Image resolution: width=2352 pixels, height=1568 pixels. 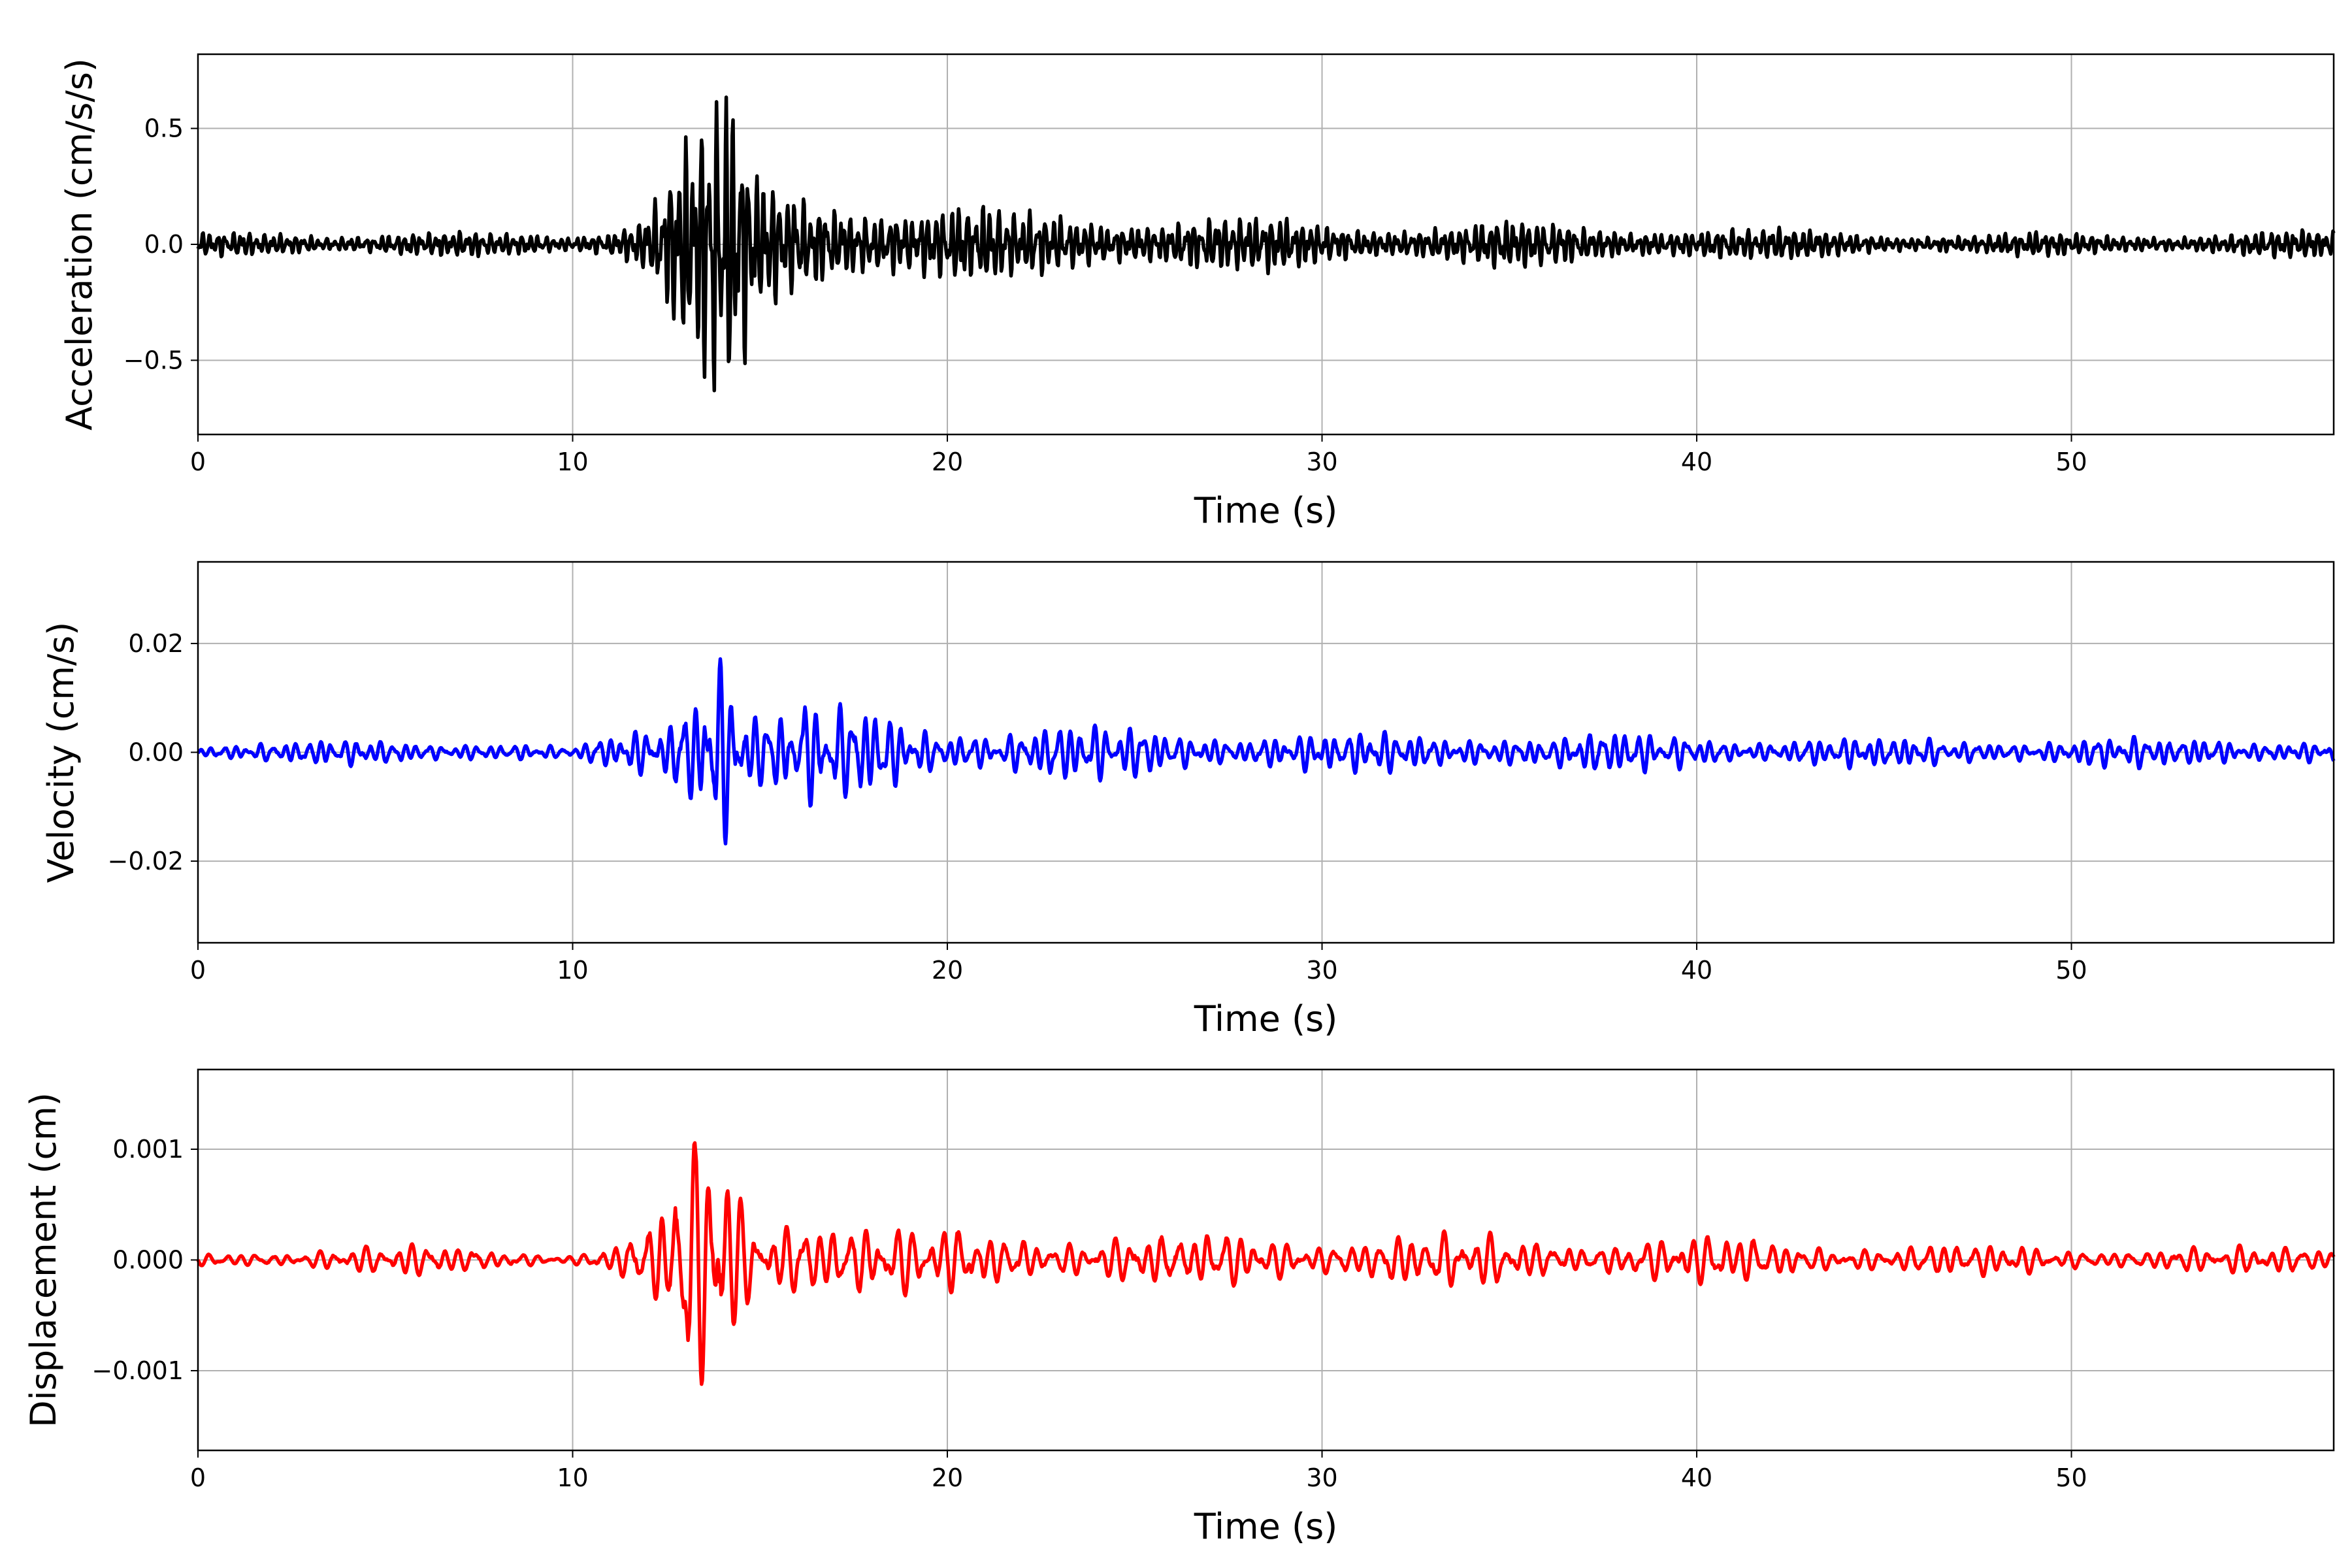 What do you see at coordinates (2071, 462) in the screenshot?
I see `acceleration-x-tick-label-5: 50` at bounding box center [2071, 462].